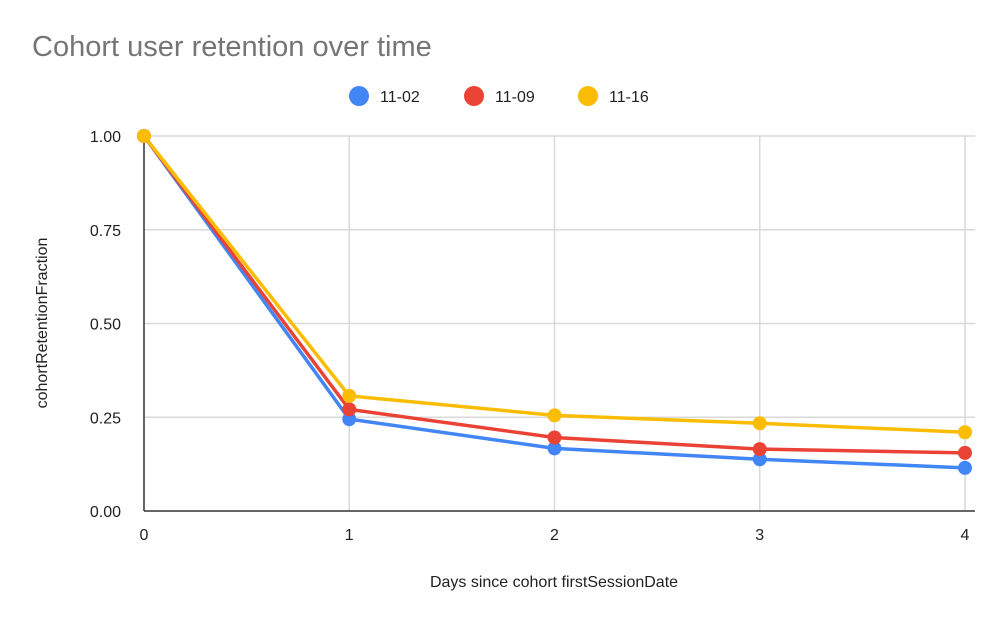  Describe the element at coordinates (554, 535) in the screenshot. I see `x-tick-label: 2` at that location.